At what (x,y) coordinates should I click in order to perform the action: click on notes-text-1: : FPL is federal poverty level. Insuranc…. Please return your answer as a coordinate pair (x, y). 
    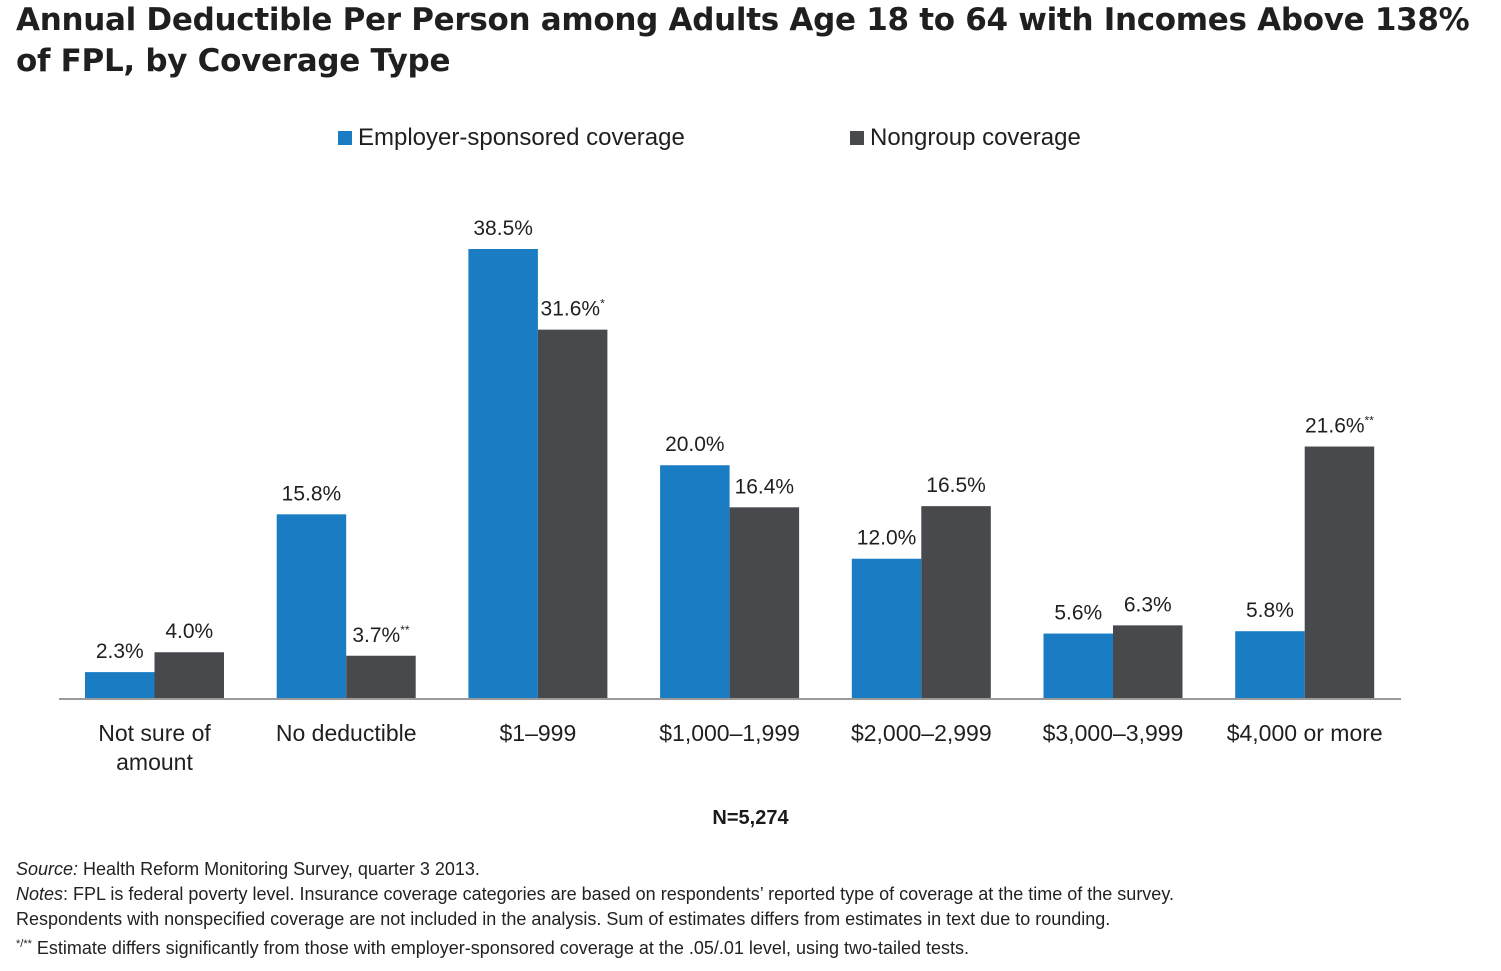
    Looking at the image, I should click on (618, 894).